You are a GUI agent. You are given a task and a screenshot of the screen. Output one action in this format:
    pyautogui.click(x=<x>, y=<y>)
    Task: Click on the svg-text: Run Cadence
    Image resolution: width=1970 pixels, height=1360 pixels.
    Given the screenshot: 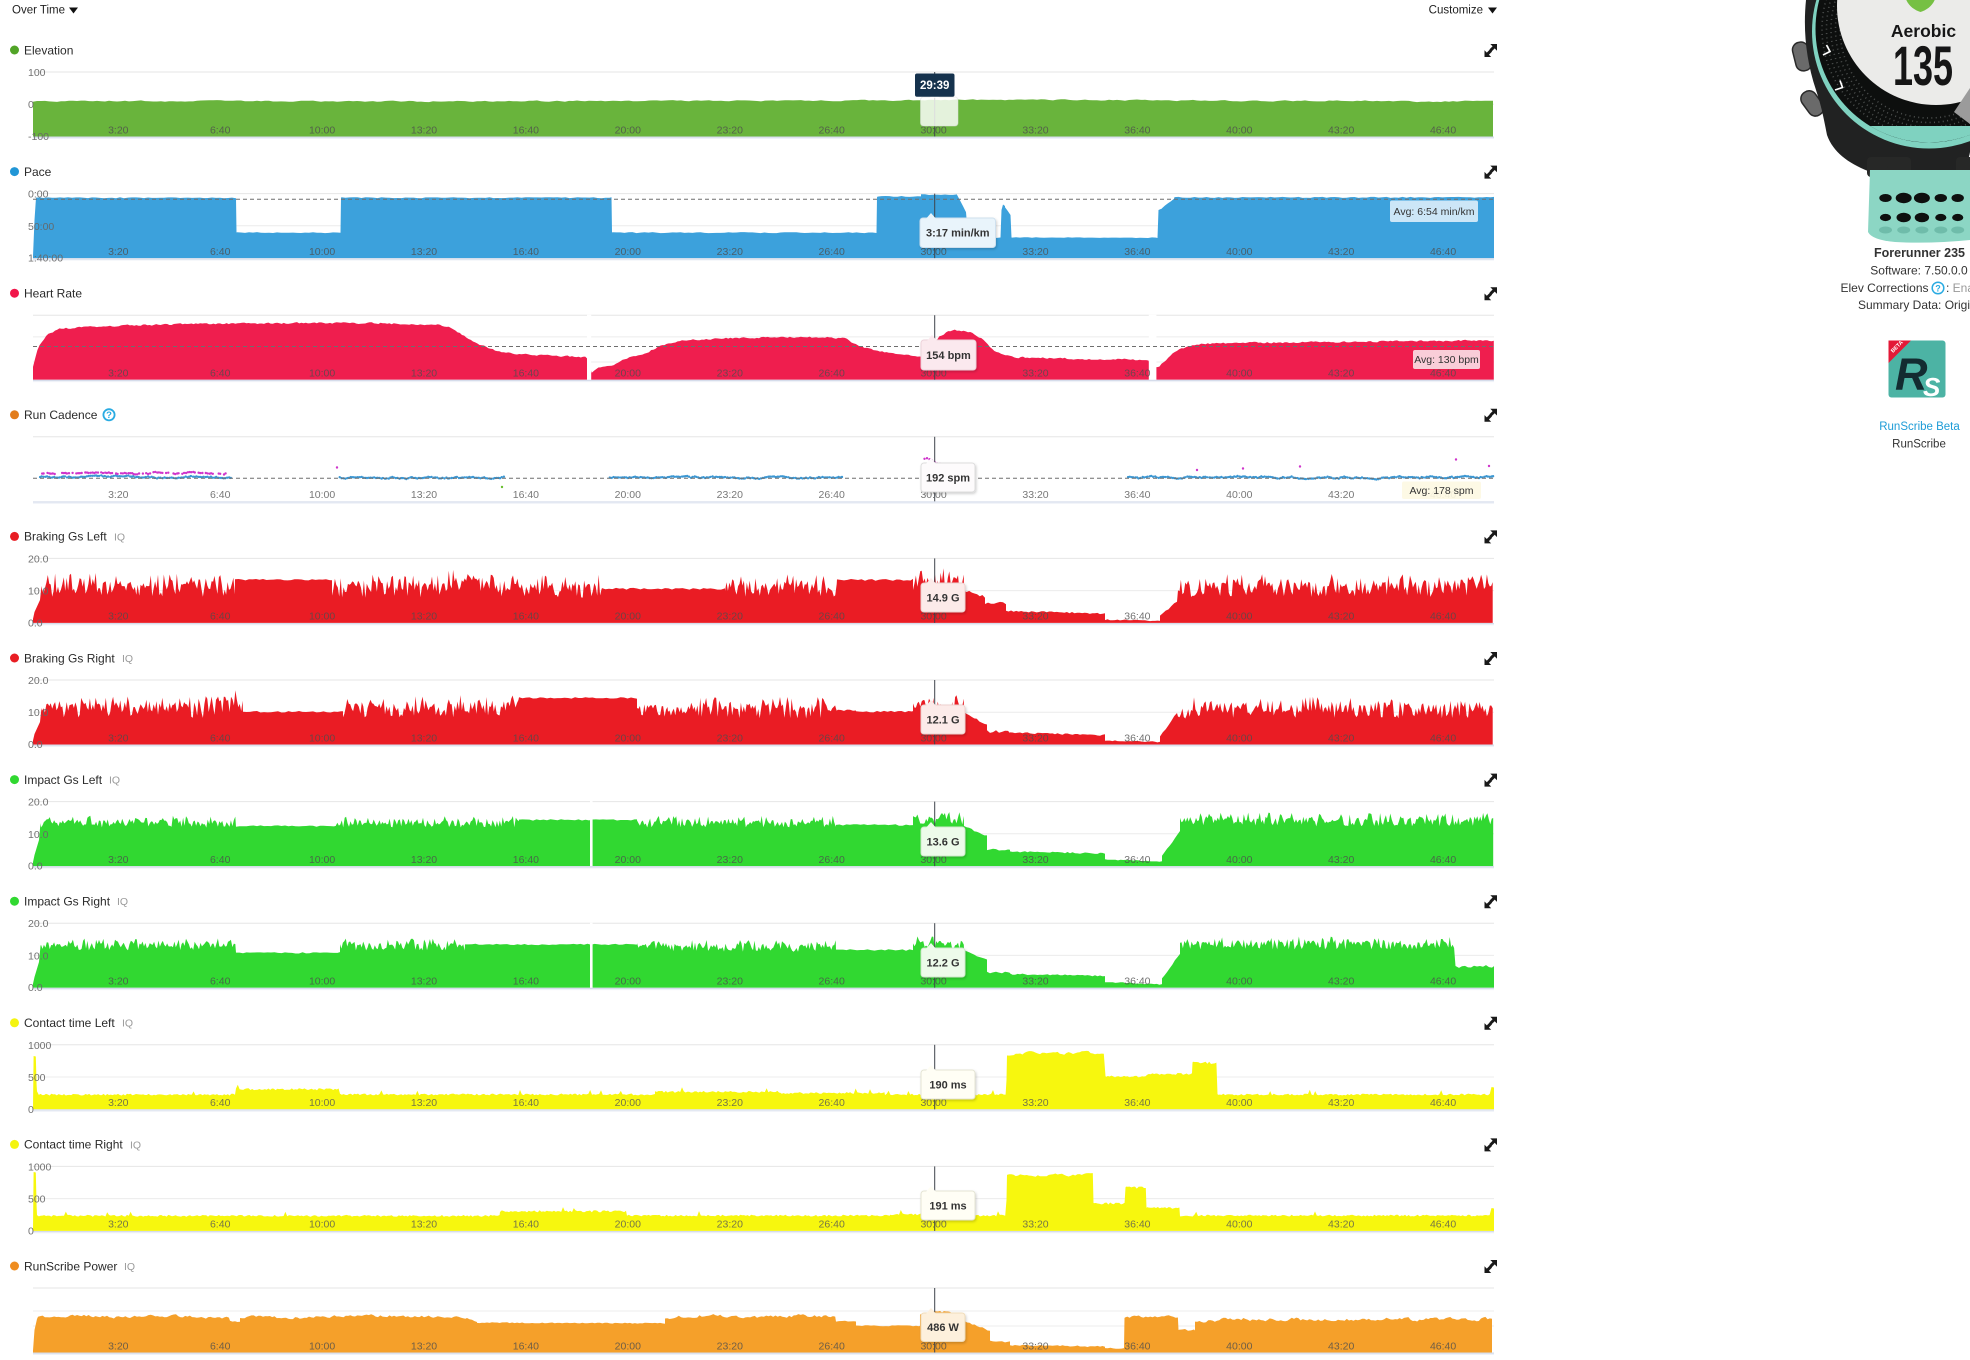 What is the action you would take?
    pyautogui.click(x=61, y=415)
    